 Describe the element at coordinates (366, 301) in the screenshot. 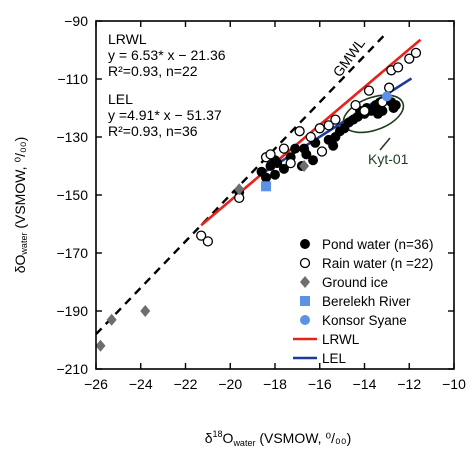

I see `legend-label-berelekh-river: Berelekh River` at that location.